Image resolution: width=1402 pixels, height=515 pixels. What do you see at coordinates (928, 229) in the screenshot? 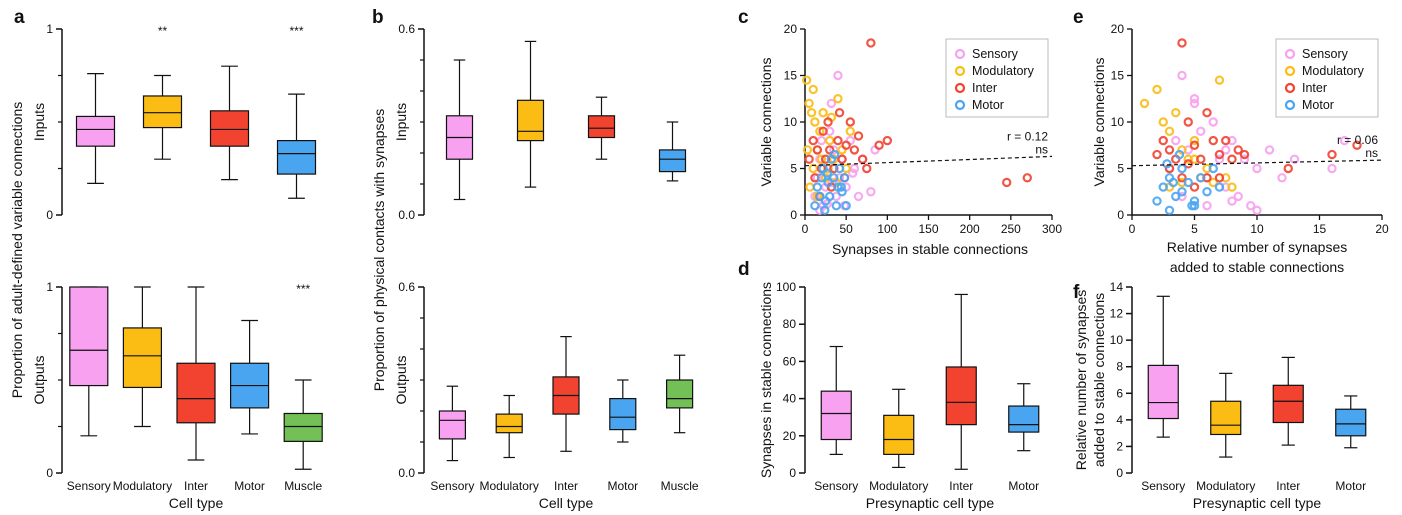
I see `c-x-tick-label: 150` at bounding box center [928, 229].